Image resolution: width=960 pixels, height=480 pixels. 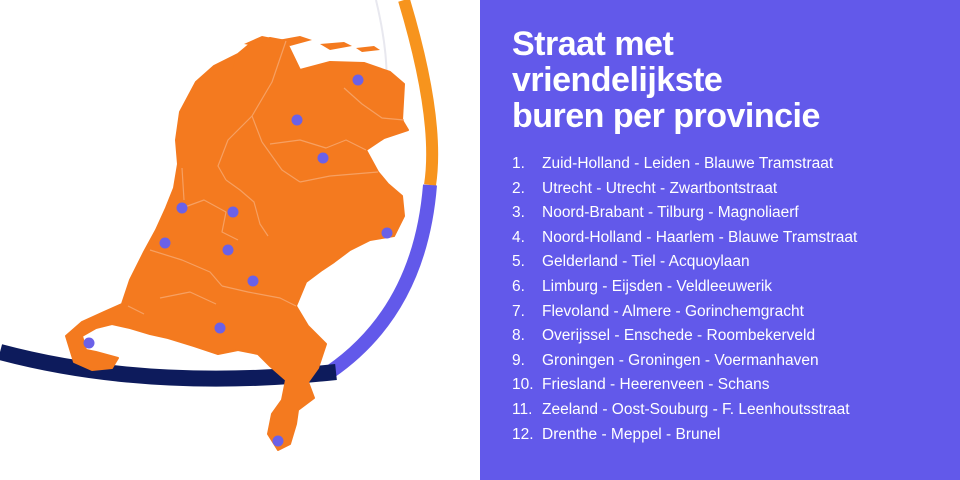 I want to click on ranking-item: 7. Flevoland - Almere - Gorinchemgracht, so click(x=724, y=312).